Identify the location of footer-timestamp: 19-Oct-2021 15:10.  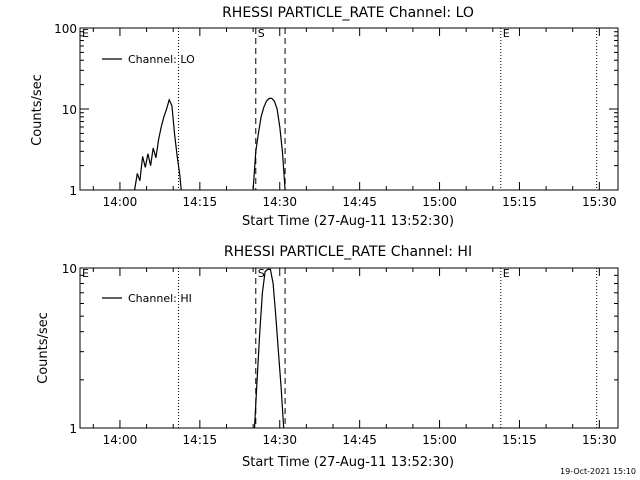
(598, 471).